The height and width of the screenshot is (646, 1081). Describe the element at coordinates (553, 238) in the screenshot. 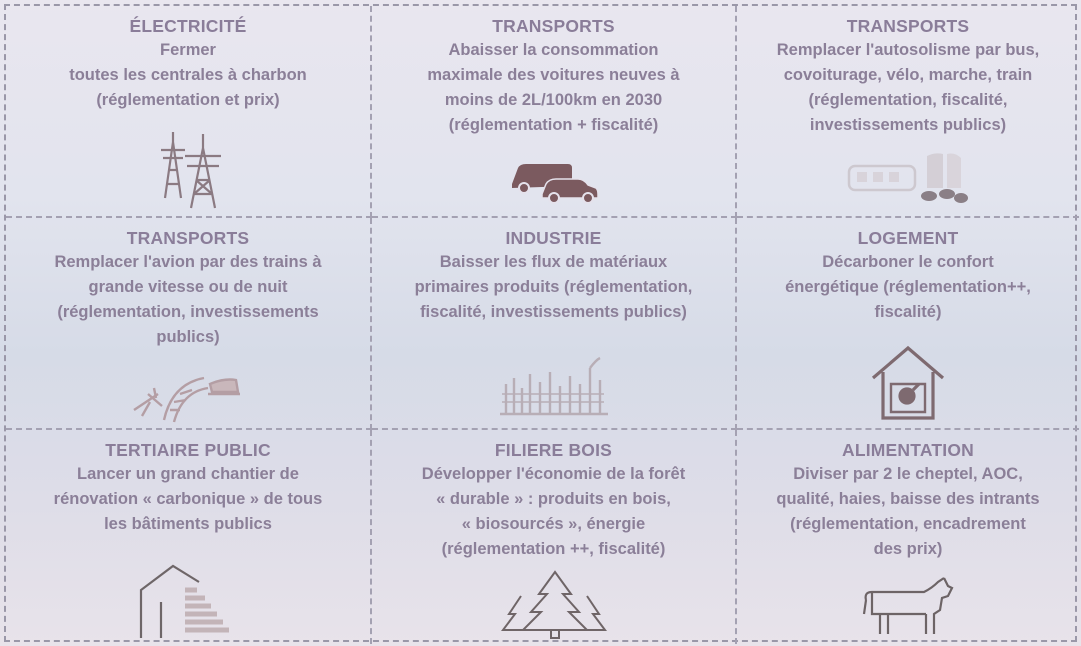

I see `cell-title: INDUSTRIE` at that location.